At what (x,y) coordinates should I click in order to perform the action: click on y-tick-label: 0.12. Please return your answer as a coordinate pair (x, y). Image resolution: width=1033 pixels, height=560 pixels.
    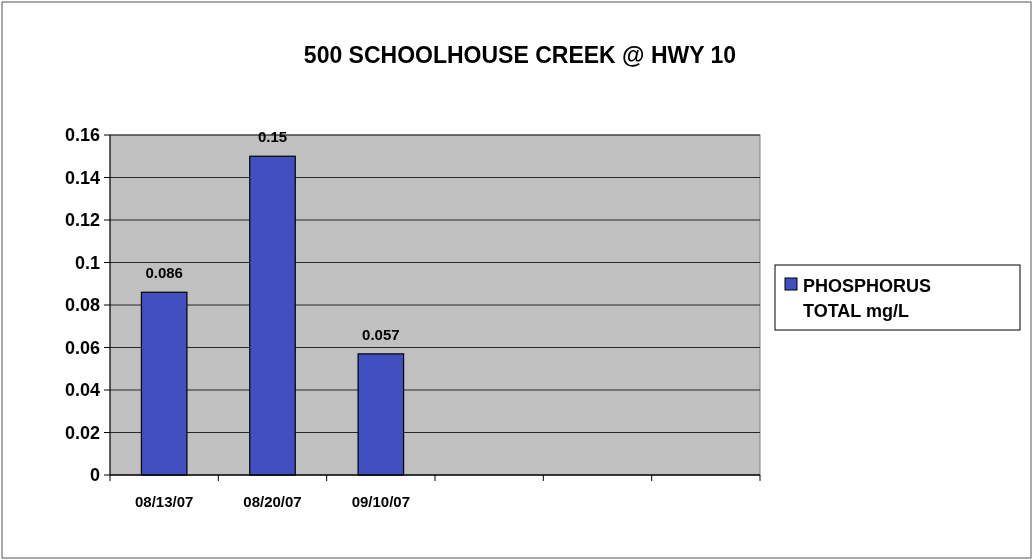
    Looking at the image, I should click on (82, 220).